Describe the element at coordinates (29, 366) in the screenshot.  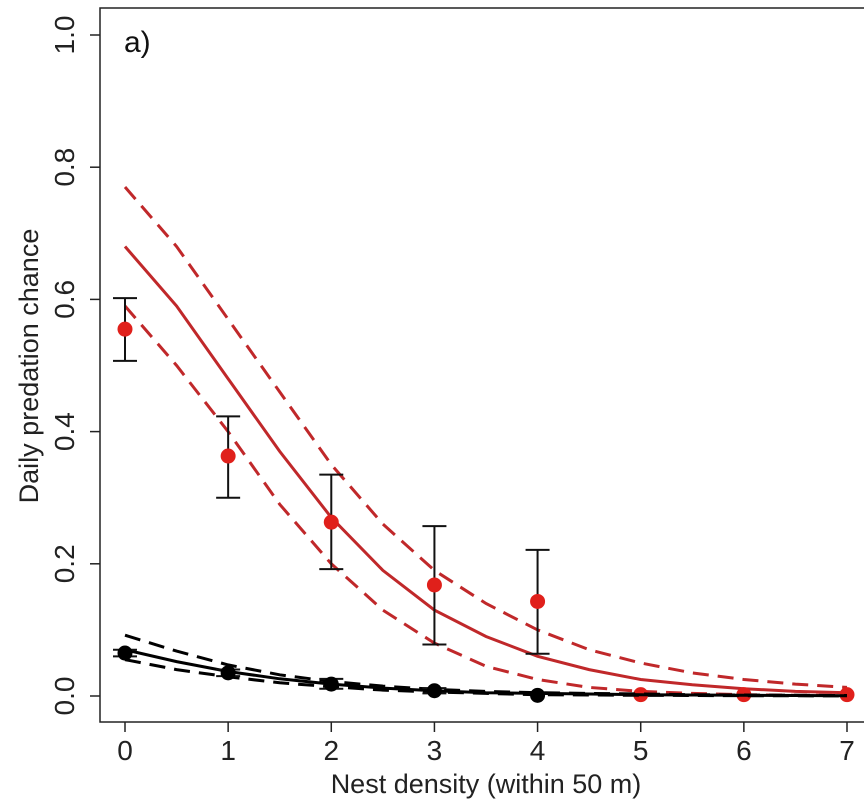
I see `y-axis-title: Daily predation chance` at that location.